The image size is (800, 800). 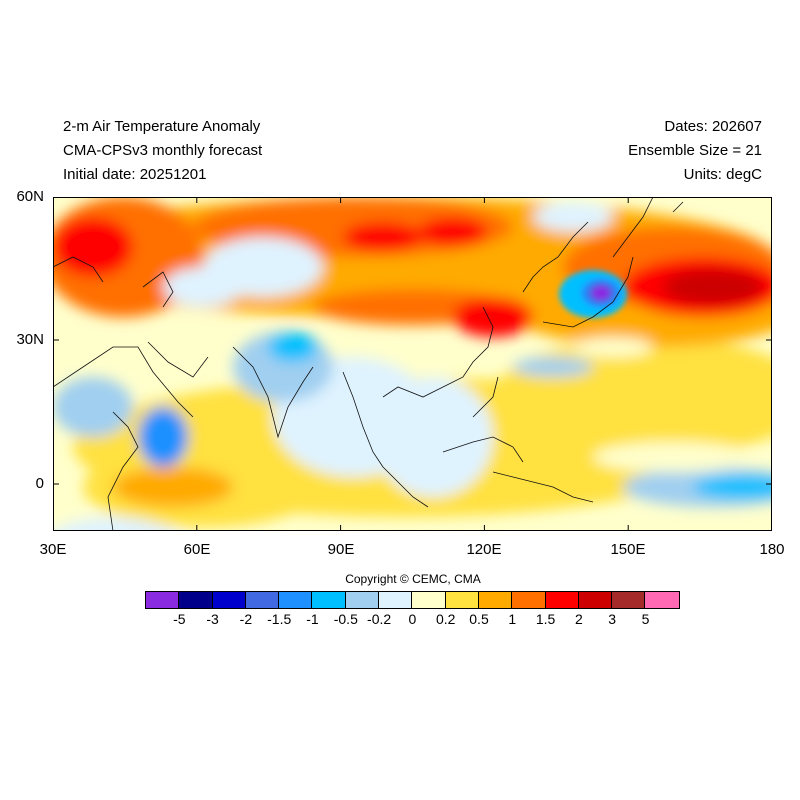 I want to click on ensemble-label: Ensemble Size = 21, so click(x=695, y=150).